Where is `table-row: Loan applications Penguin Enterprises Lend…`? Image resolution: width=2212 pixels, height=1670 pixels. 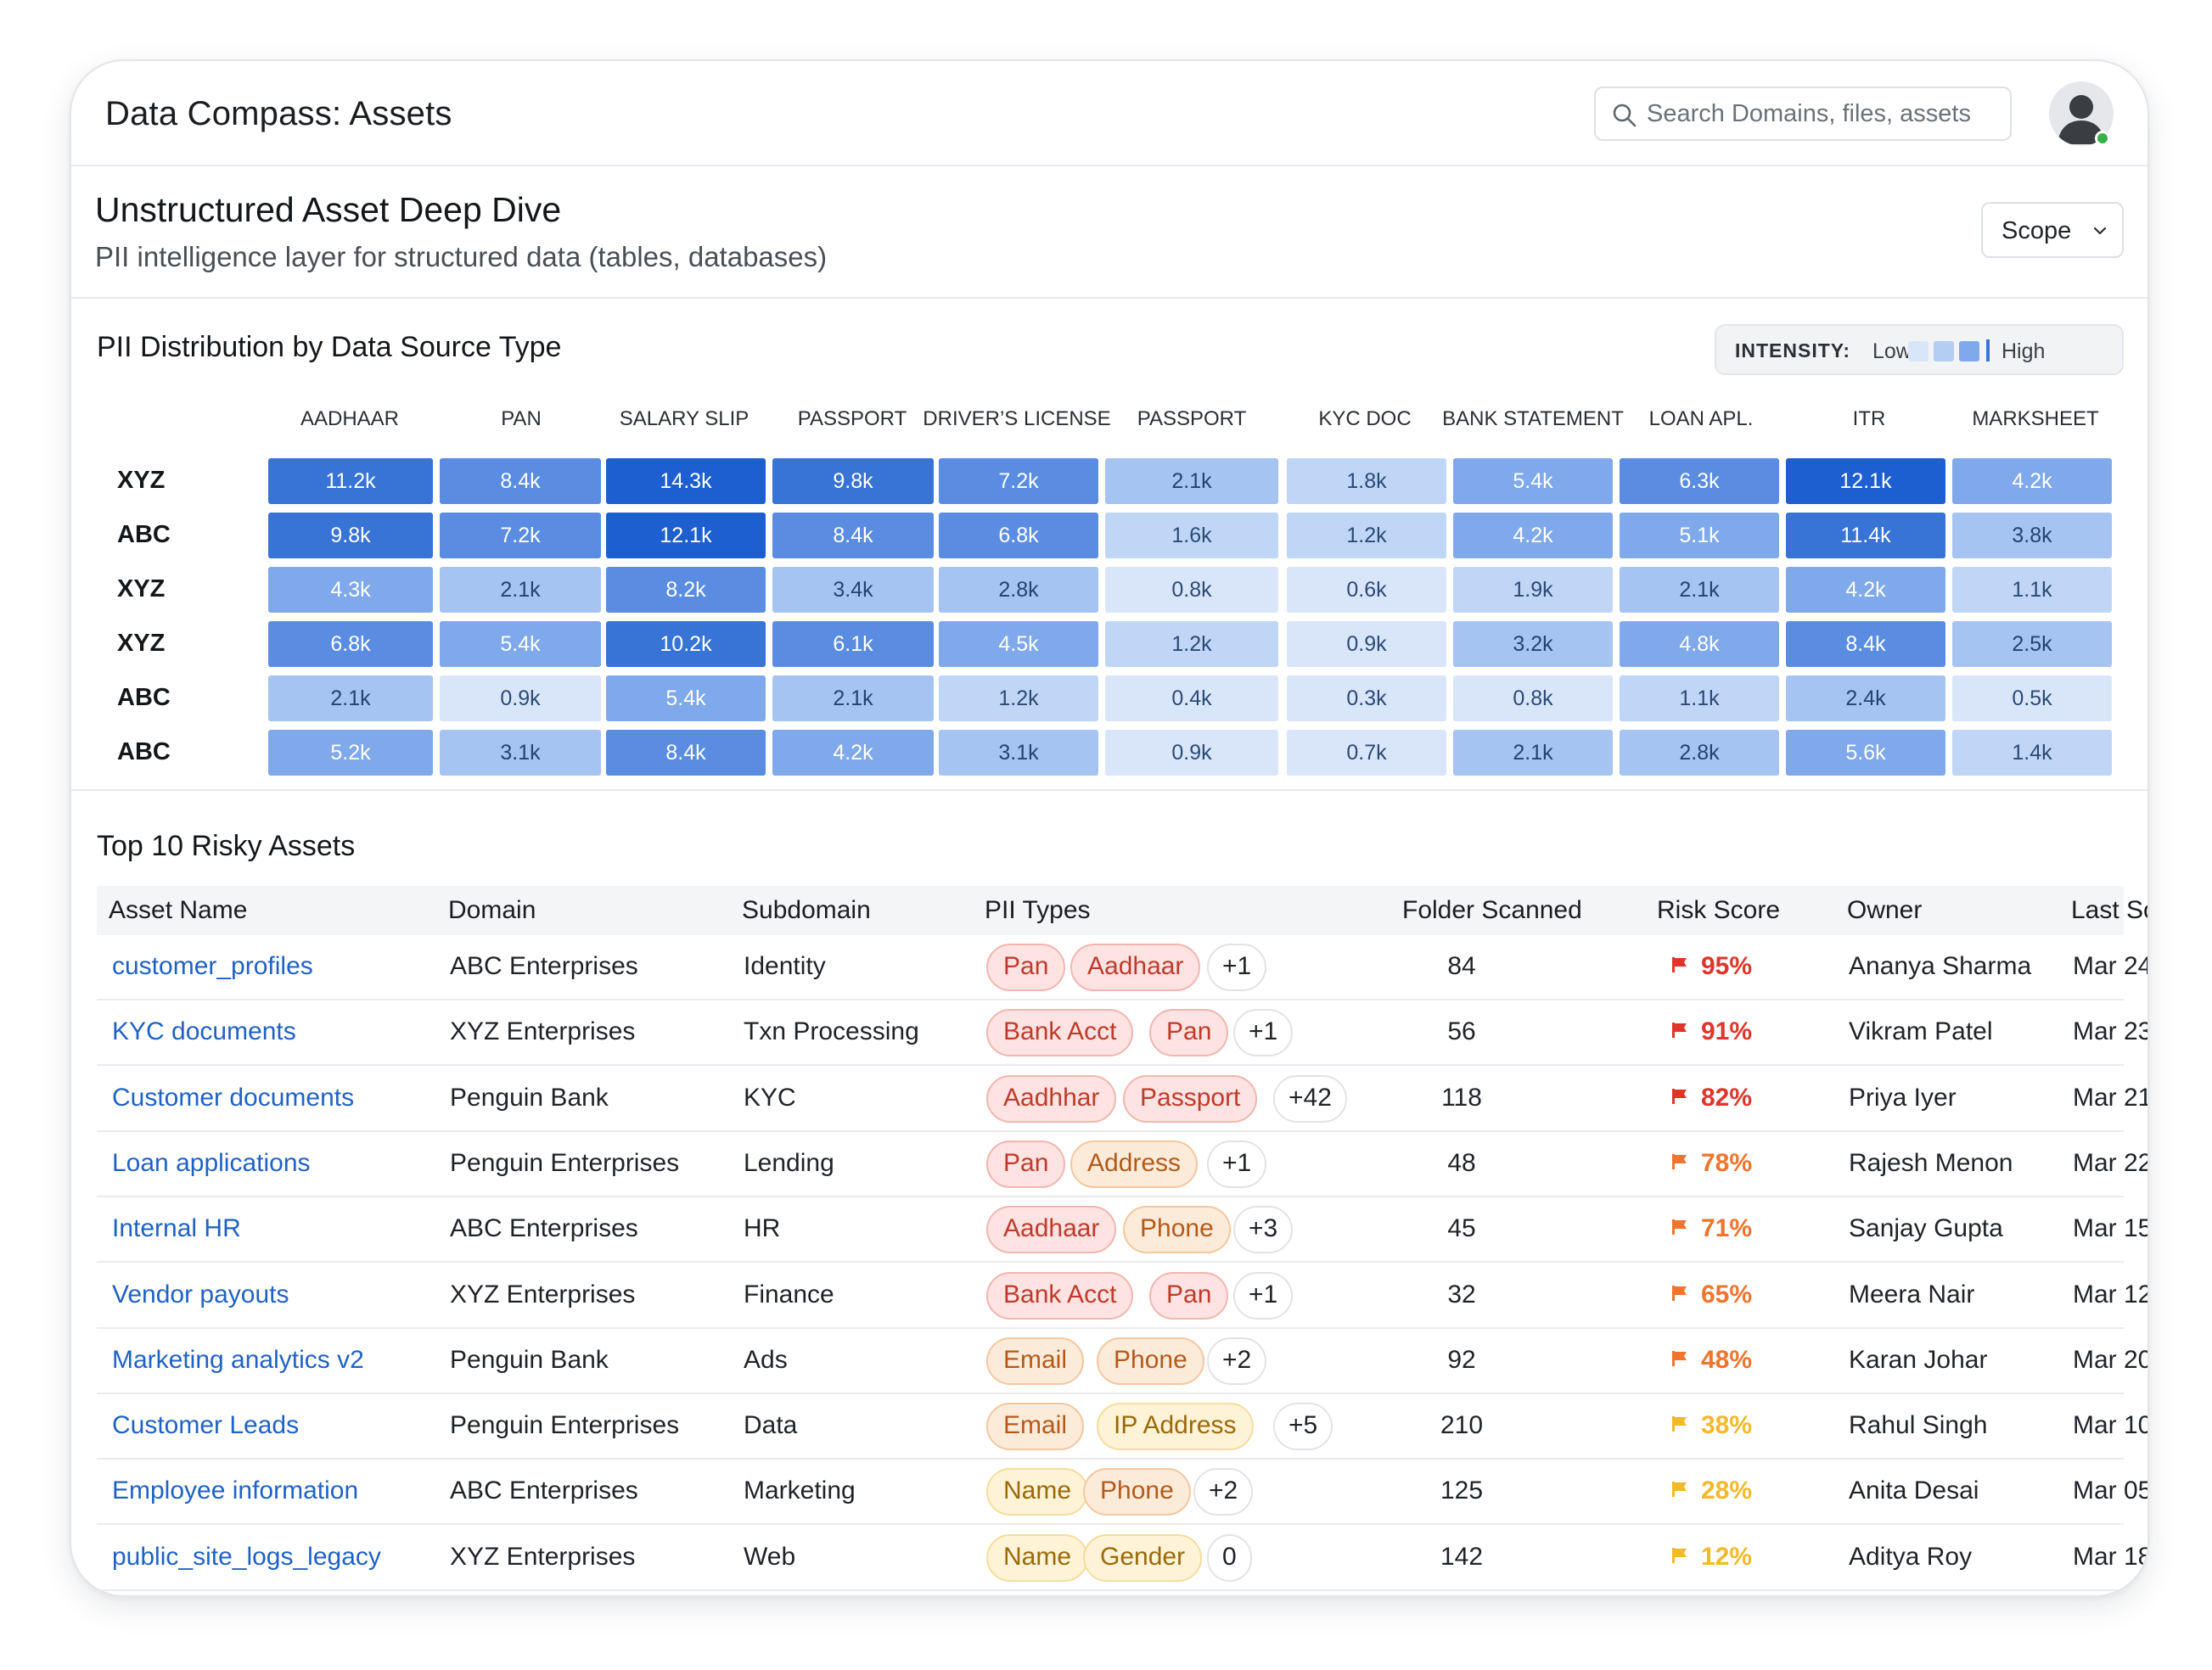
table-row: Loan applications Penguin Enterprises Lend… is located at coordinates (1122, 1165).